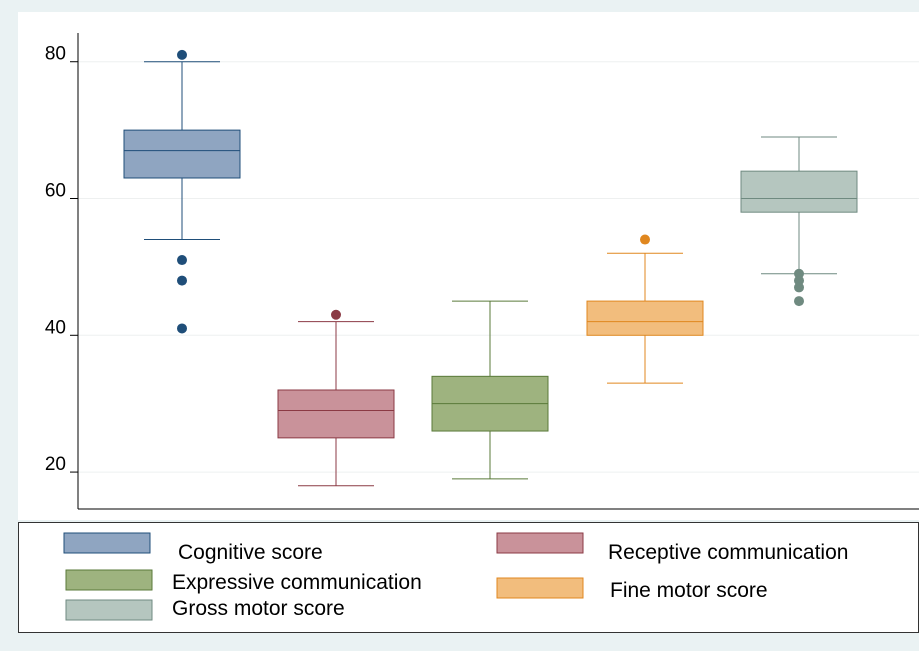 The image size is (919, 651). I want to click on legend-label: Cognitive score, so click(250, 552).